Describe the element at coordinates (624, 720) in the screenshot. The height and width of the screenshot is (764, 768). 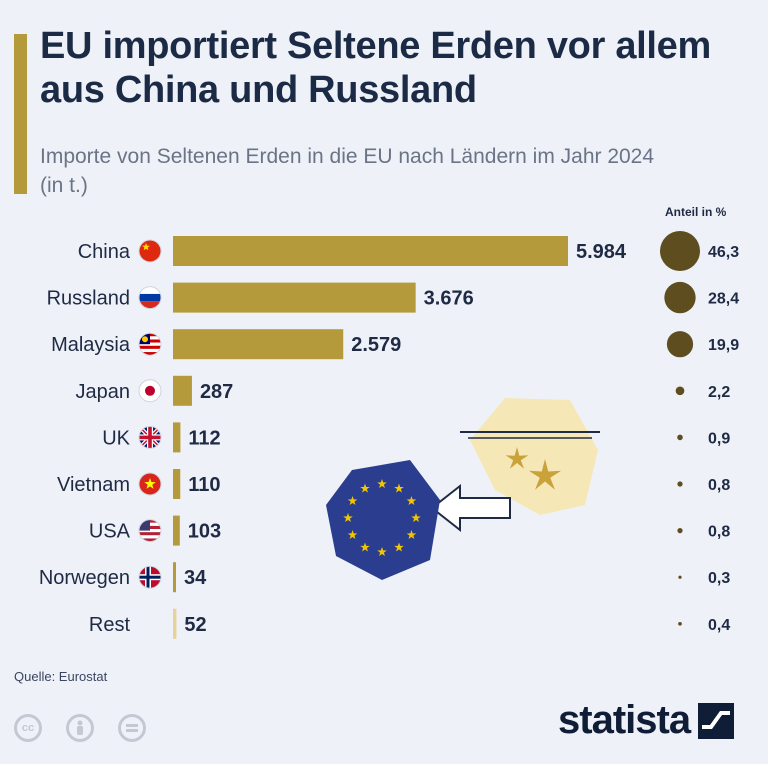
I see `brand-name: statista` at that location.